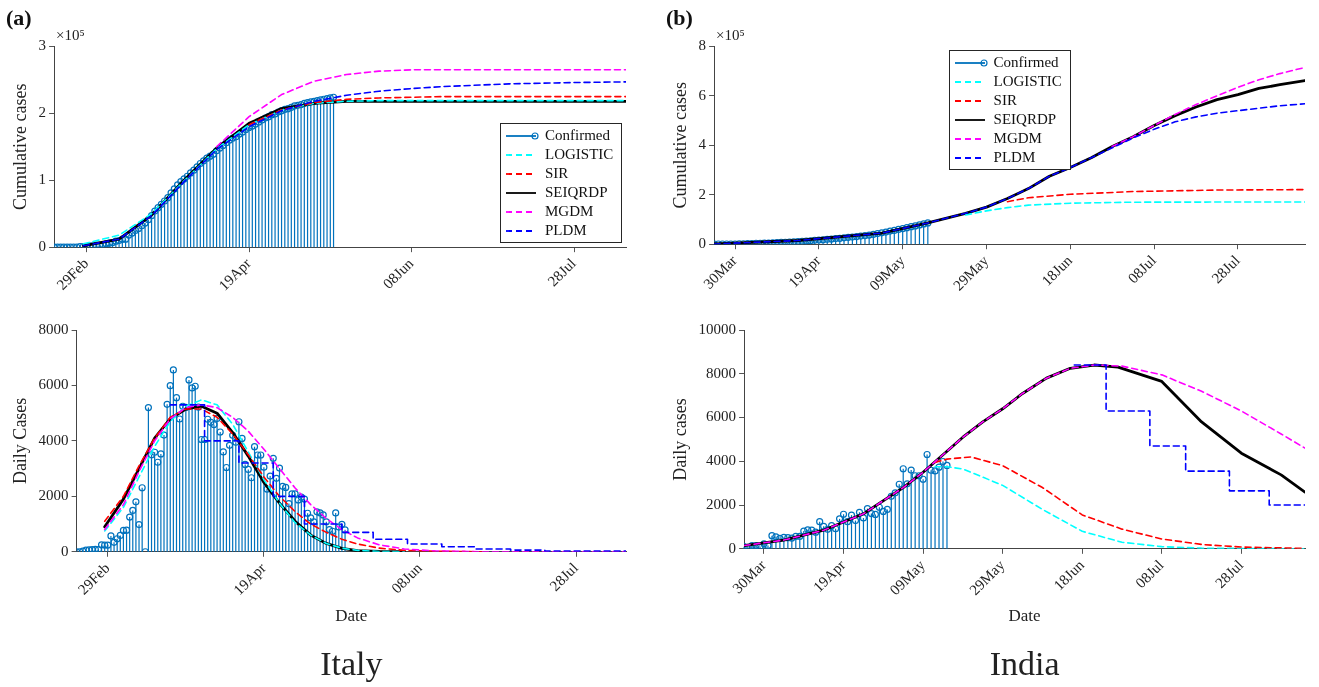 The height and width of the screenshot is (687, 1319). What do you see at coordinates (679, 439) in the screenshot?
I see `y-axis-title: Daily cases` at bounding box center [679, 439].